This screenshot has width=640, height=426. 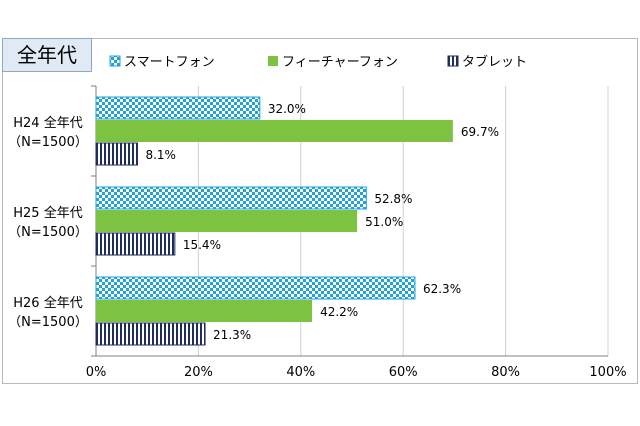 What do you see at coordinates (494, 62) in the screenshot?
I see `legend-label: タブレット` at bounding box center [494, 62].